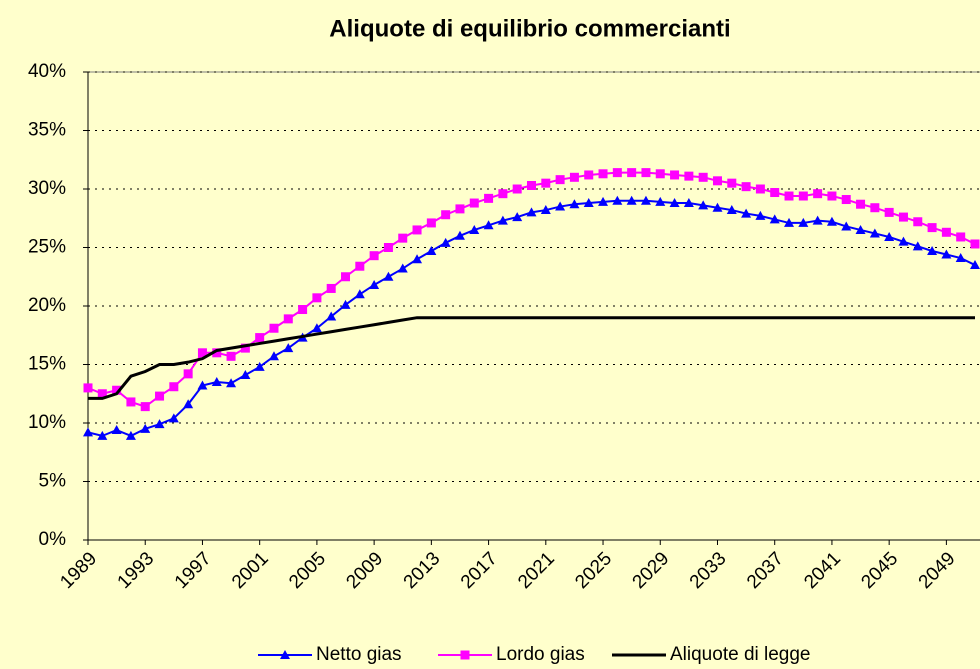 The image size is (980, 669). Describe the element at coordinates (531, 358) in the screenshot. I see `series-line` at that location.